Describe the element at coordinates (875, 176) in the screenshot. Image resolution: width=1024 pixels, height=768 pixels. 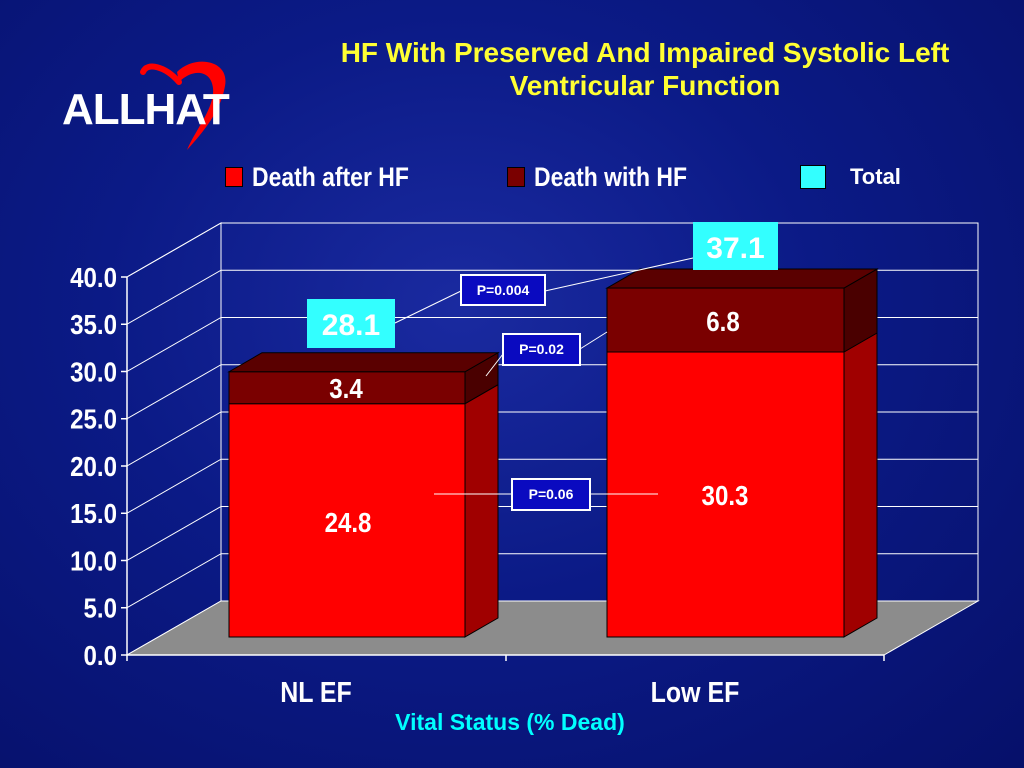
I see `legend-label: Total` at that location.